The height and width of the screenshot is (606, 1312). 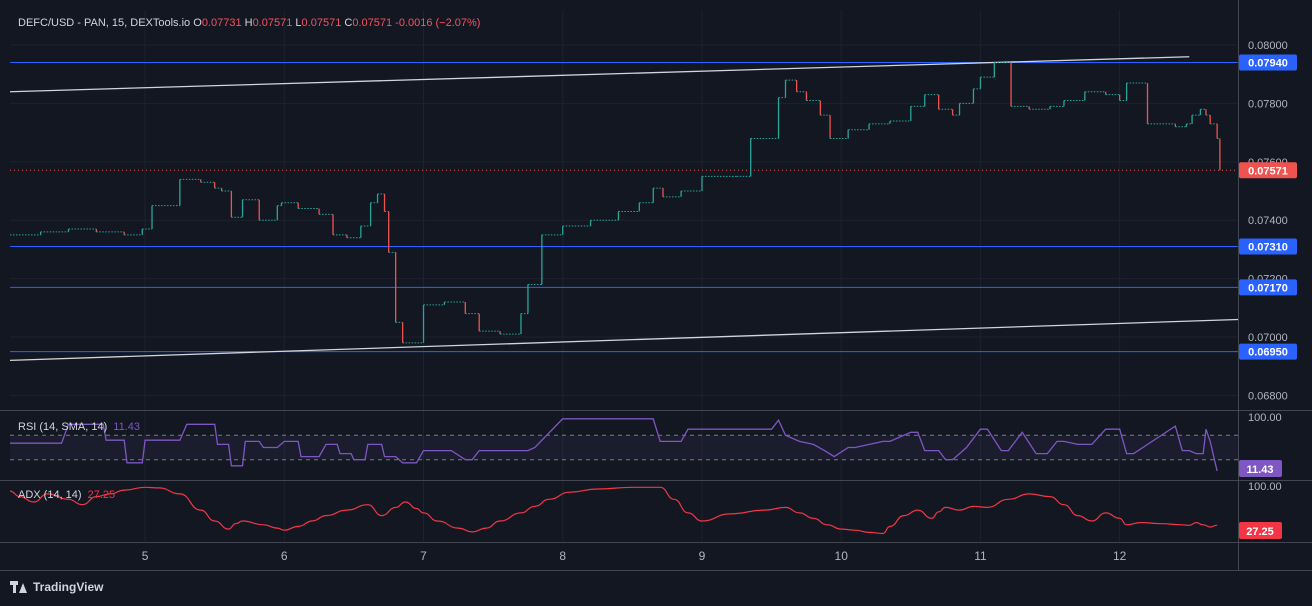 I want to click on rsi-tick-label: 100.00, so click(x=1265, y=418).